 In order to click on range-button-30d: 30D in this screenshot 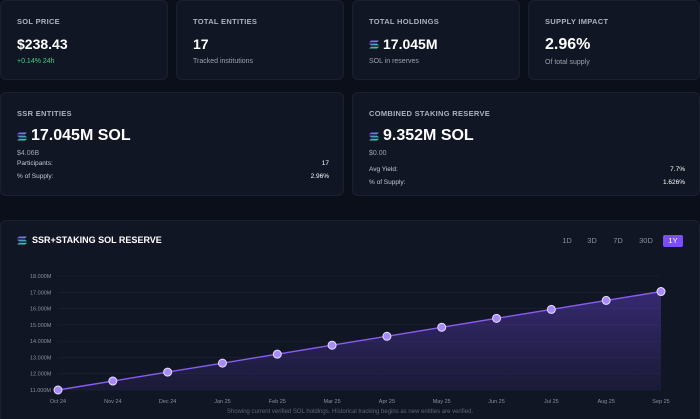, I will do `click(646, 240)`.